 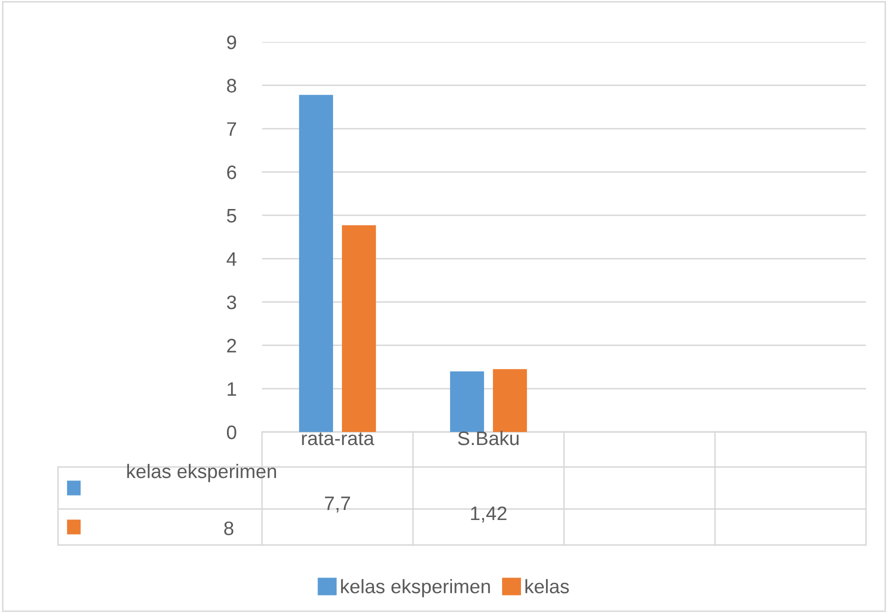 I want to click on y-tick-label: 7, so click(x=231, y=129).